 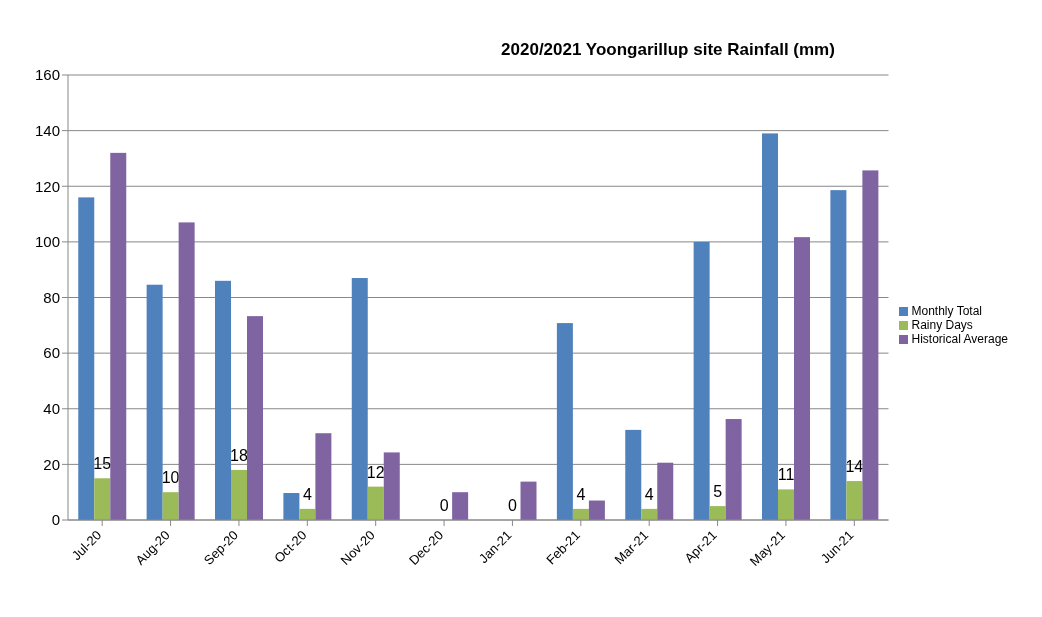 What do you see at coordinates (170, 478) in the screenshot?
I see `data-label: 10` at bounding box center [170, 478].